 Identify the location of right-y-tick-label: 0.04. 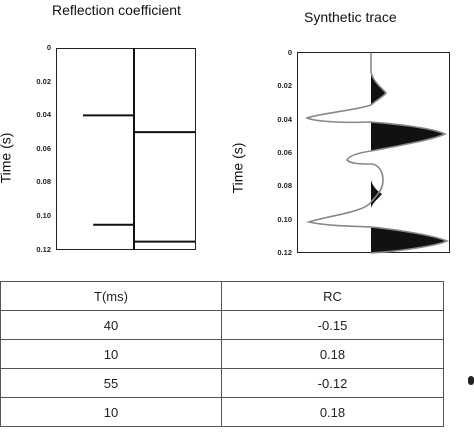
(284, 119).